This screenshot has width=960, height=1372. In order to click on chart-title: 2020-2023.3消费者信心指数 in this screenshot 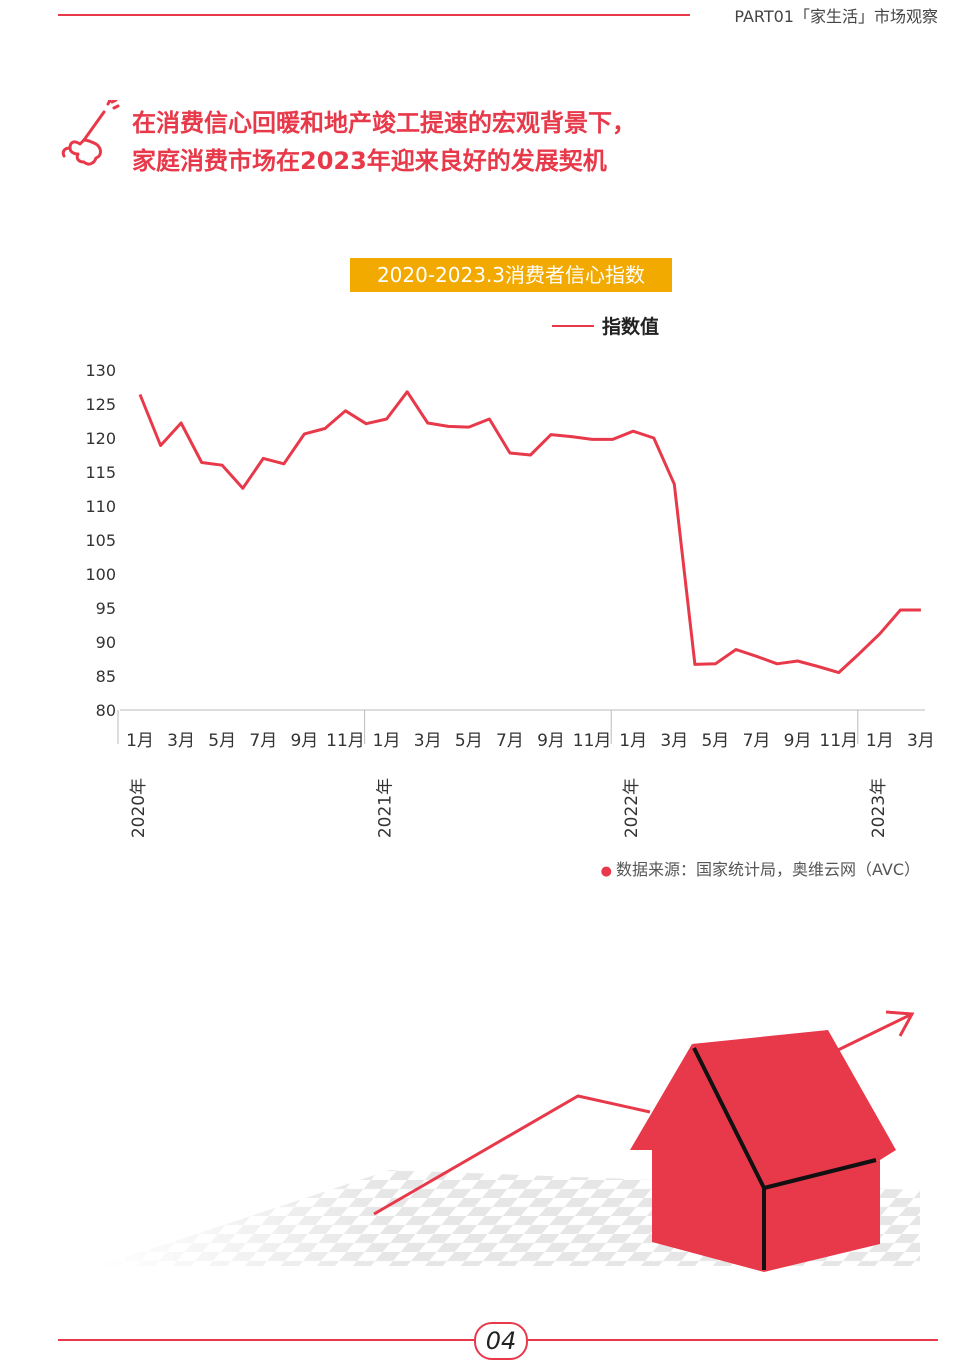, I will do `click(511, 275)`.